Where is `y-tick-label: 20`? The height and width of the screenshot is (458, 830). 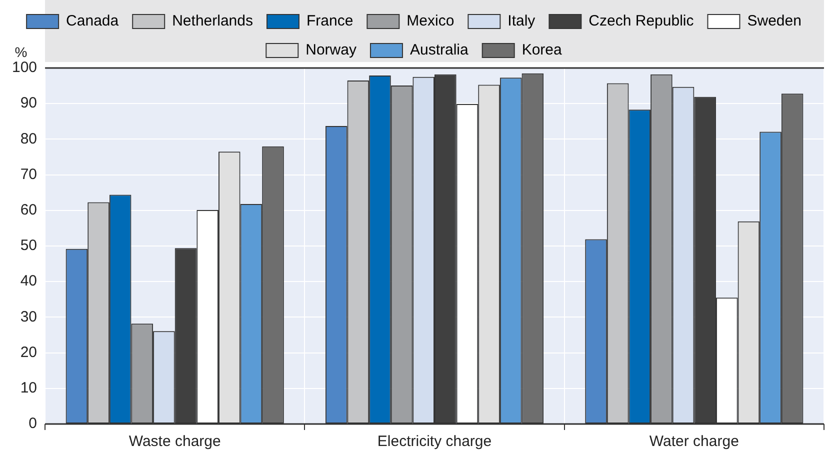
y-tick-label: 20 is located at coordinates (29, 352).